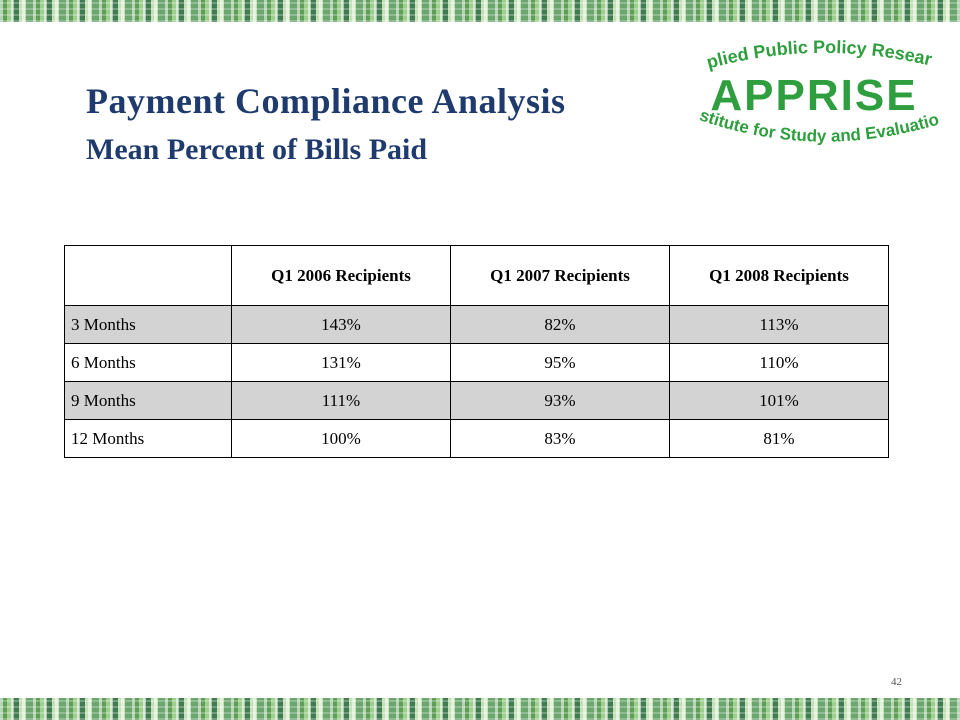  I want to click on table-row: 12 Months 100% 83% 81%, so click(476, 438).